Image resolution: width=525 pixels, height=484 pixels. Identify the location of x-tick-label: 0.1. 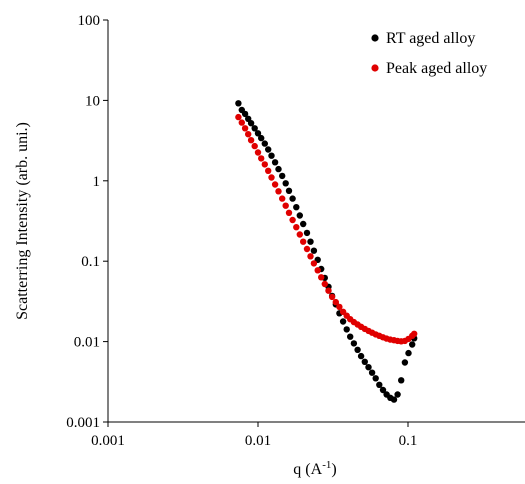
(408, 441).